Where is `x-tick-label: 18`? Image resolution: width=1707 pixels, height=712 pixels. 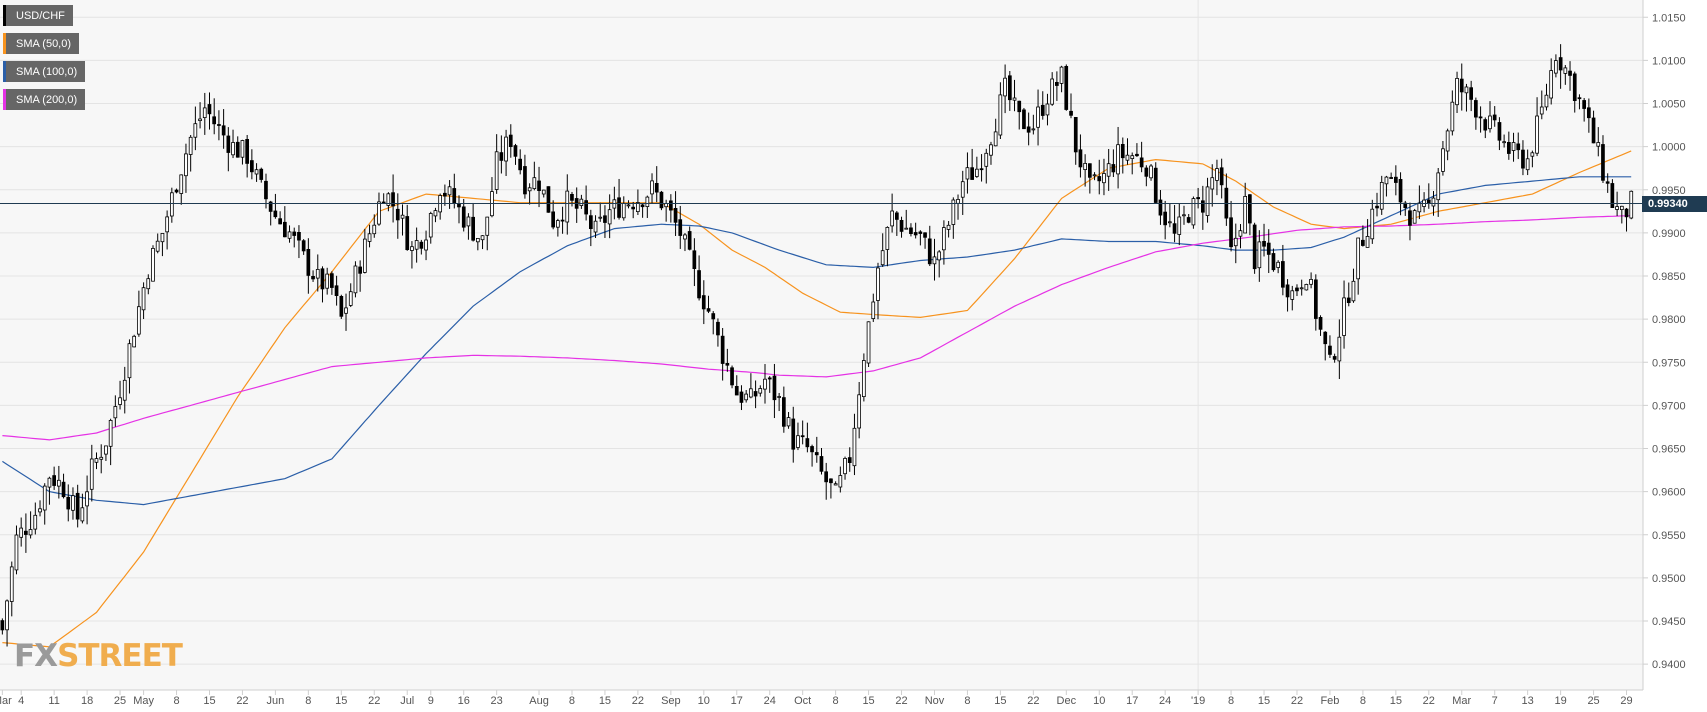
x-tick-label: 18 is located at coordinates (87, 701).